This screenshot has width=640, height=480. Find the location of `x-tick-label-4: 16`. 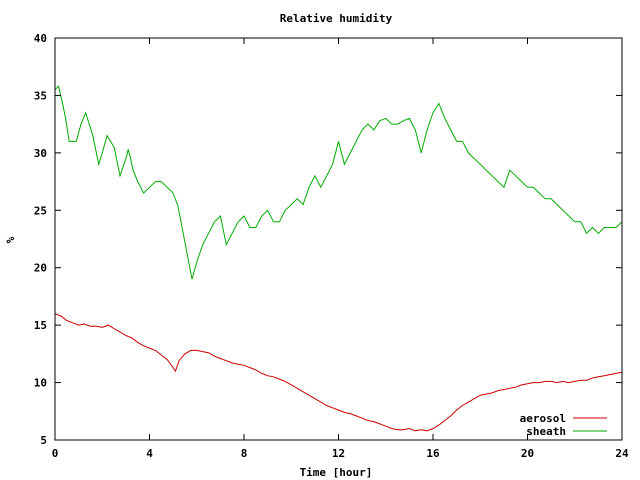

x-tick-label-4: 16 is located at coordinates (433, 453).